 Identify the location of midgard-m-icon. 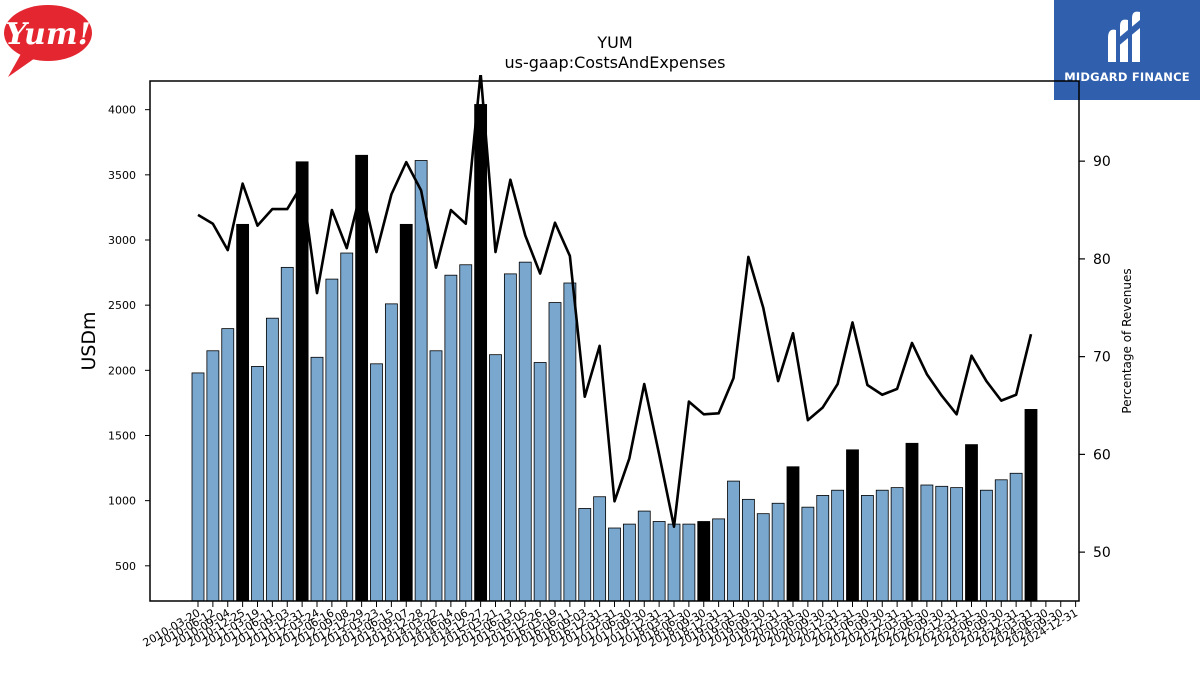
(1124, 37).